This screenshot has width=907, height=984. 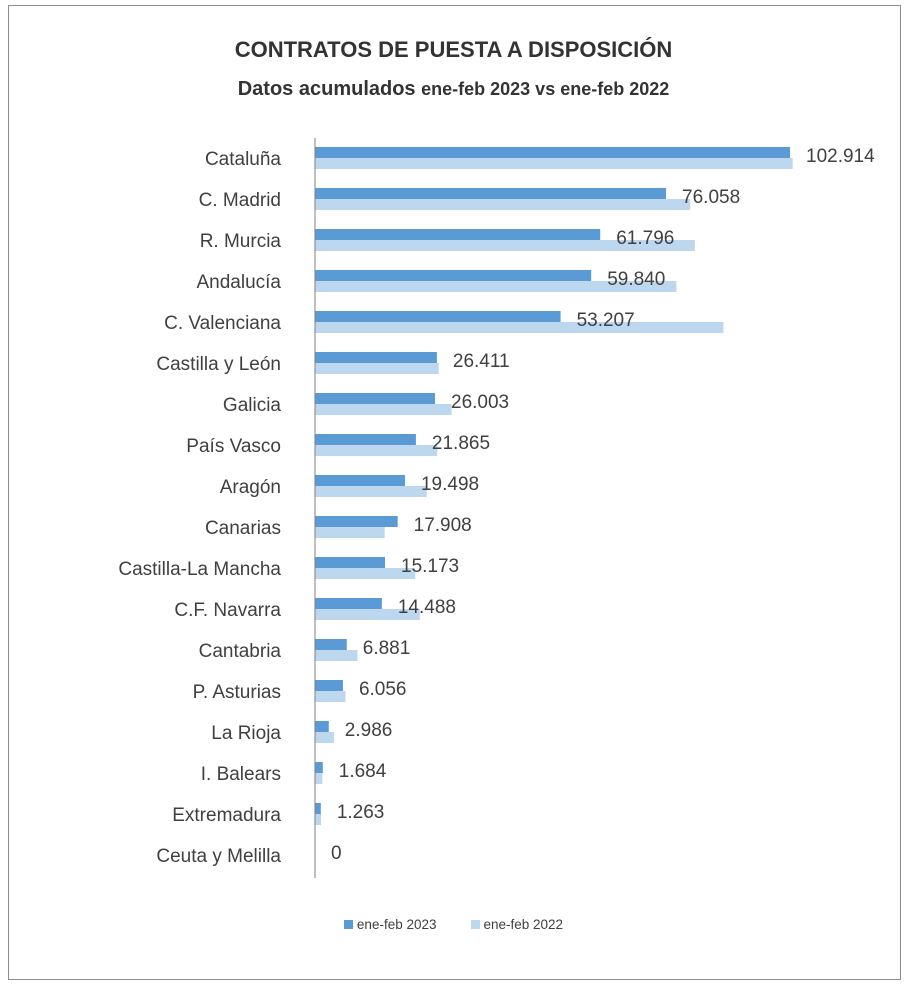 I want to click on data-label: 17.908, so click(x=443, y=525).